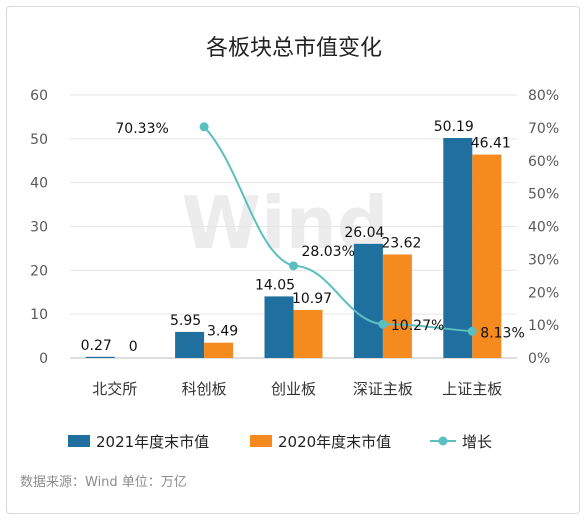  I want to click on growth-value-label: 70.33%, so click(141, 129).